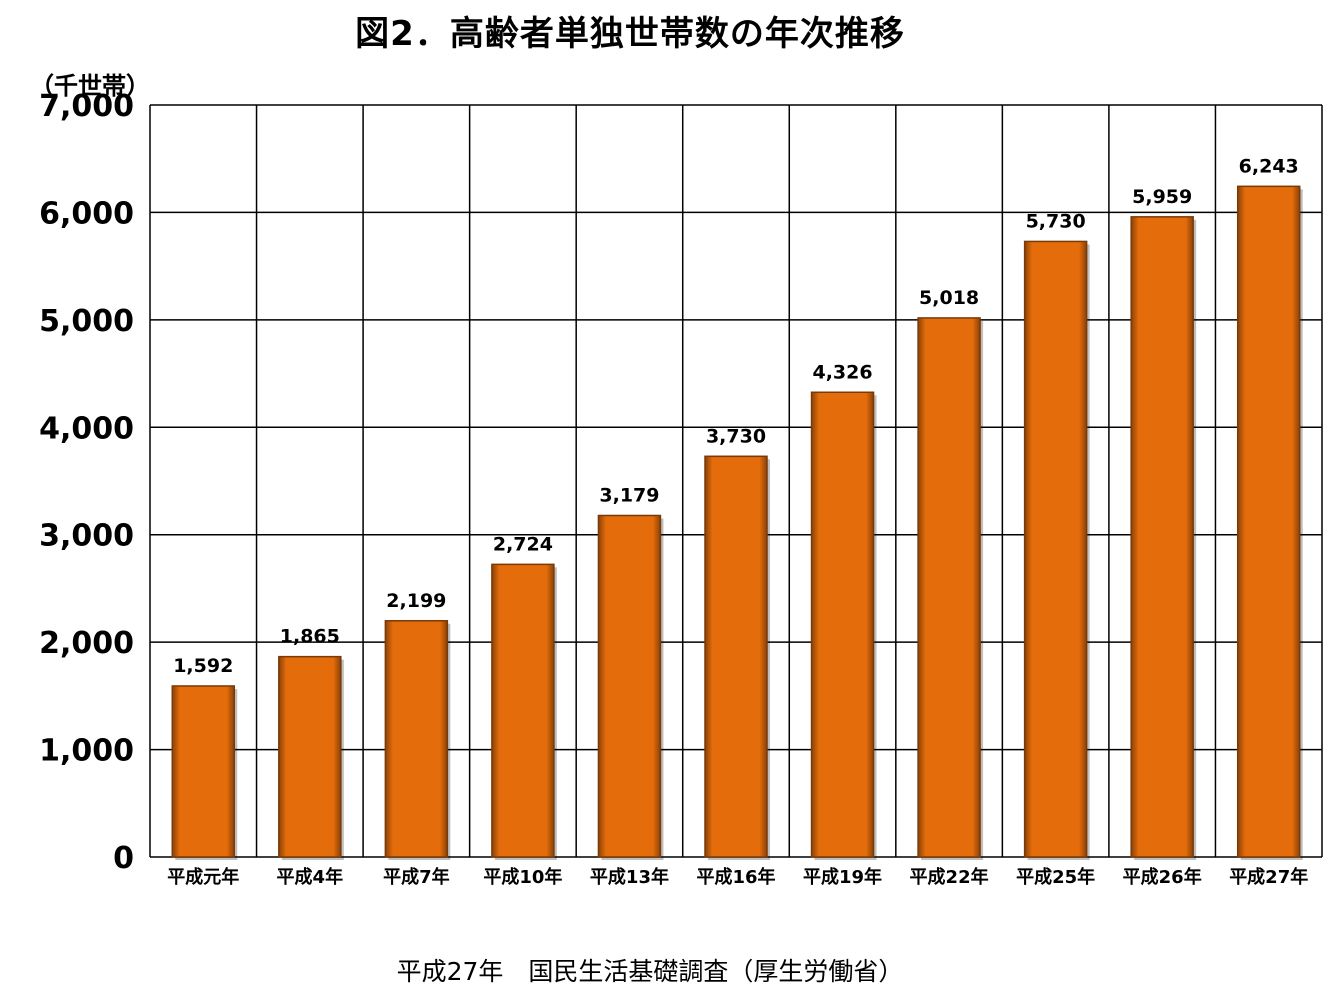  I want to click on y-tick-label: 6,000, so click(86, 213).